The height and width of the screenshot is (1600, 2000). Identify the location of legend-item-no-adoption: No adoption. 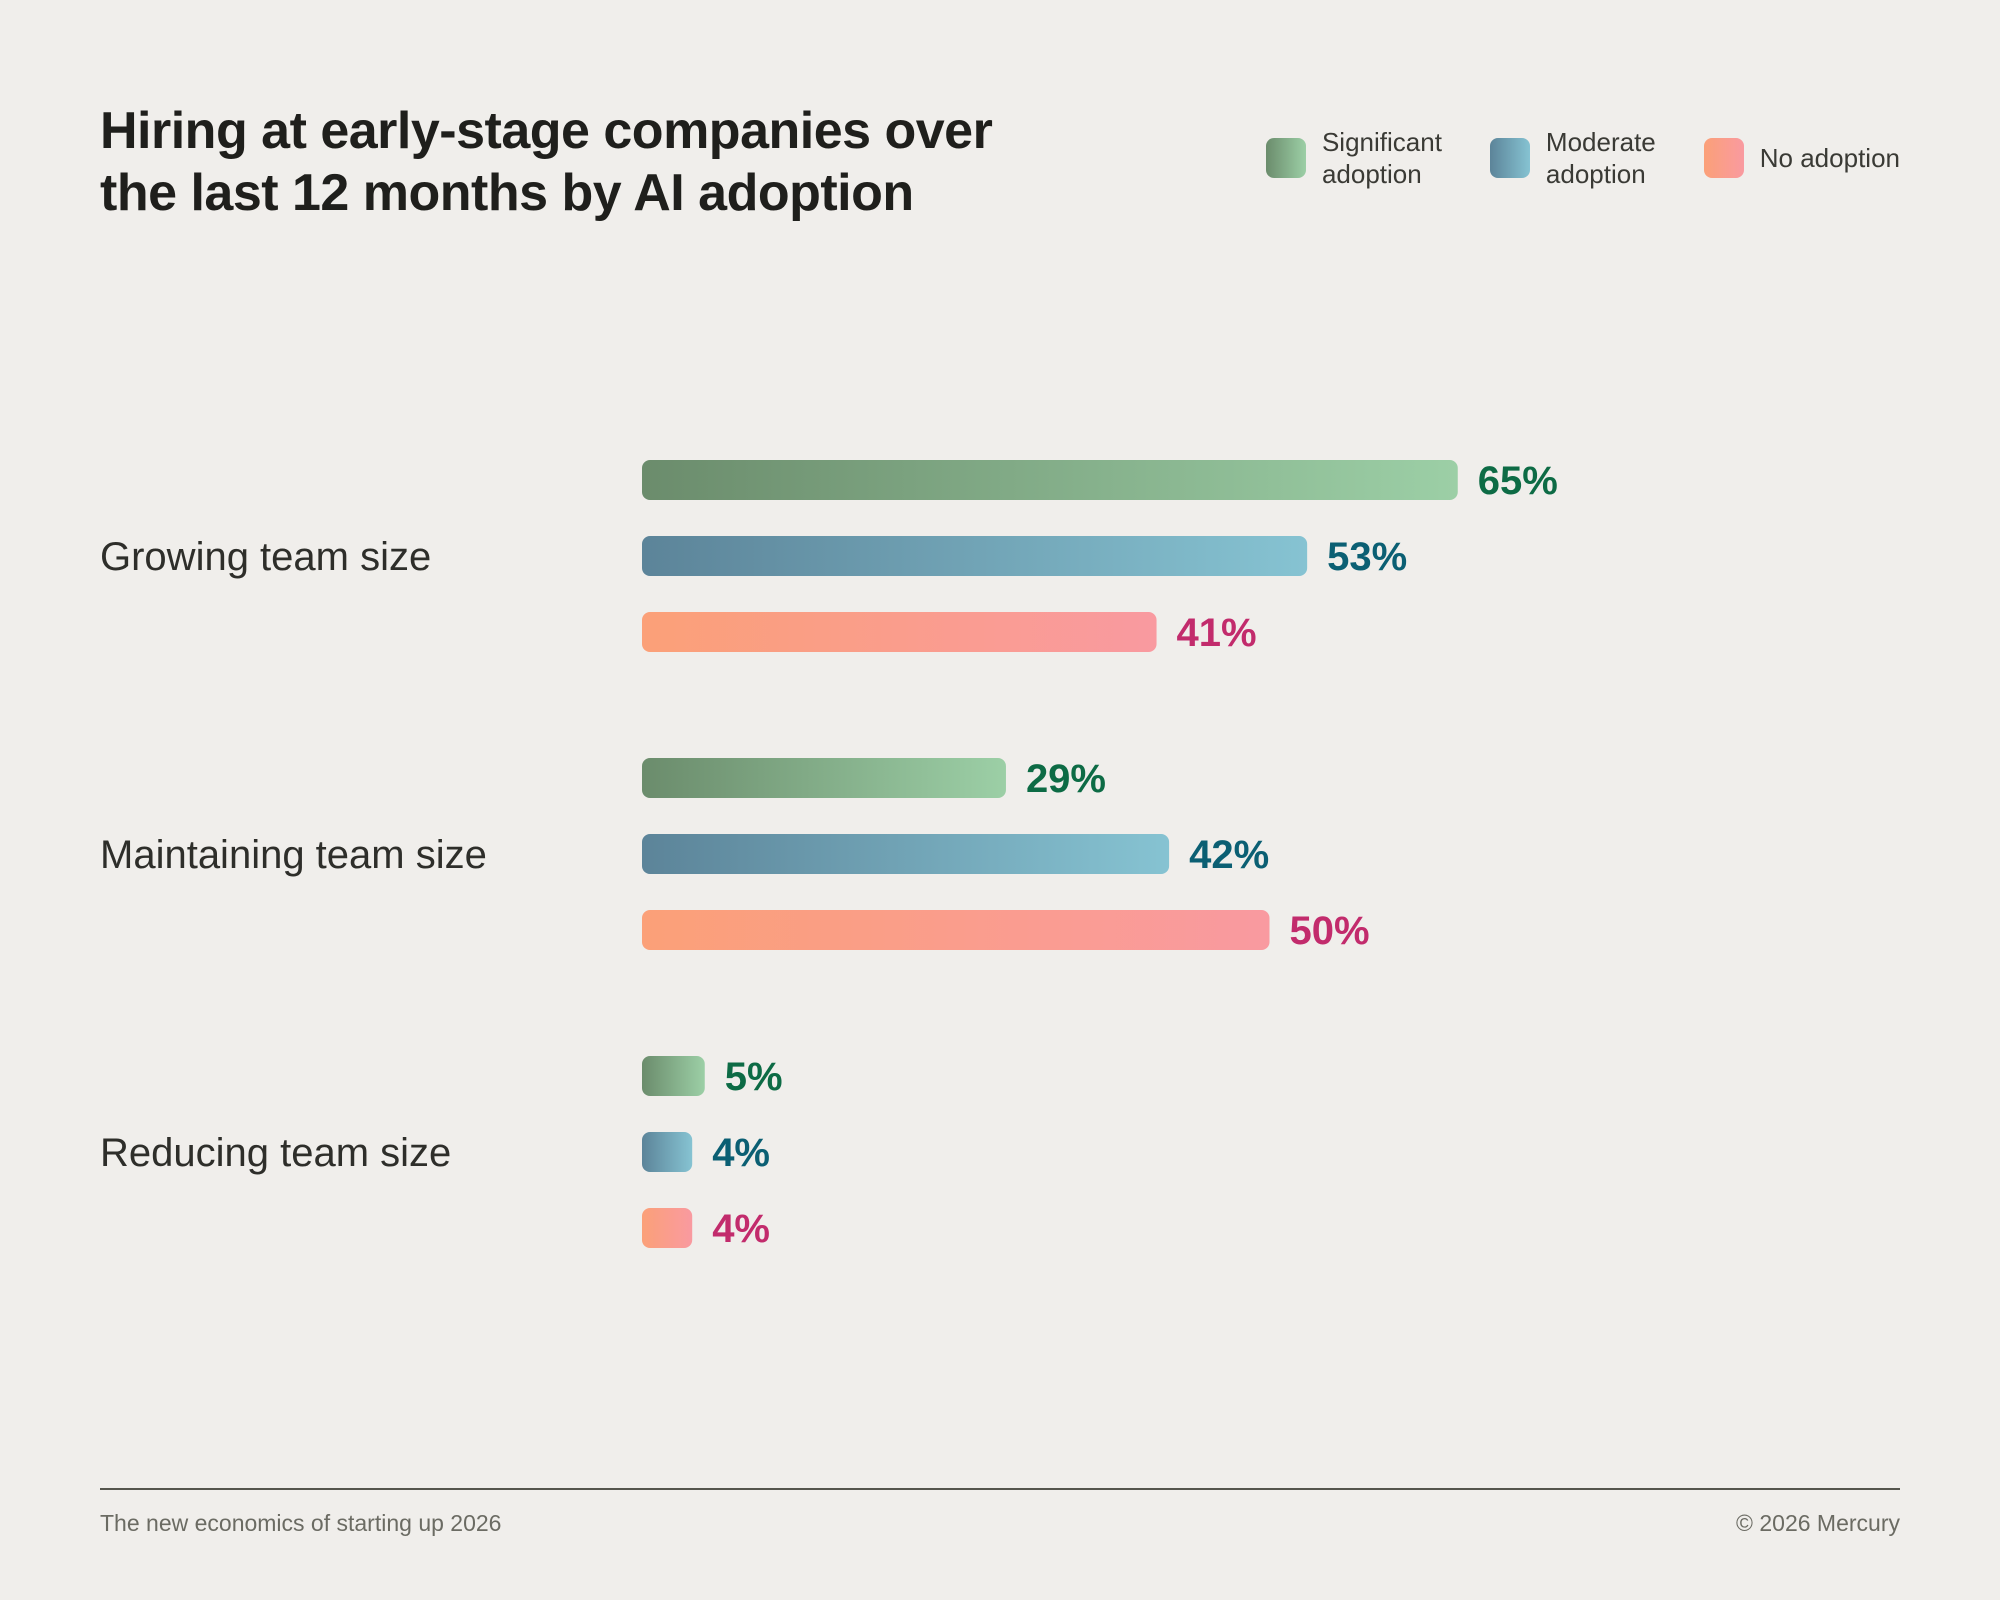
(1801, 158).